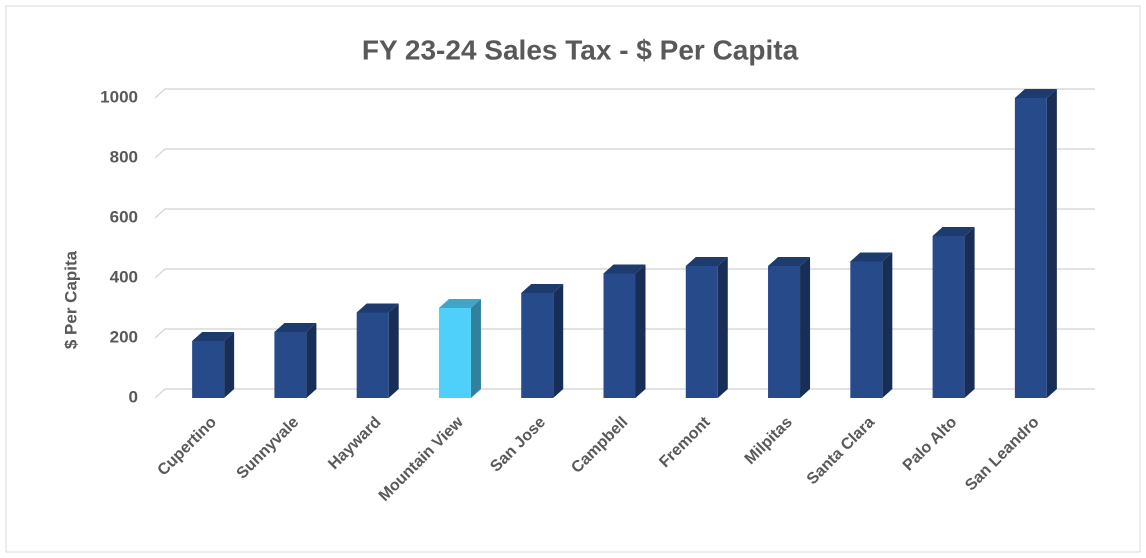  What do you see at coordinates (119, 96) in the screenshot?
I see `y-tick-label: 1000` at bounding box center [119, 96].